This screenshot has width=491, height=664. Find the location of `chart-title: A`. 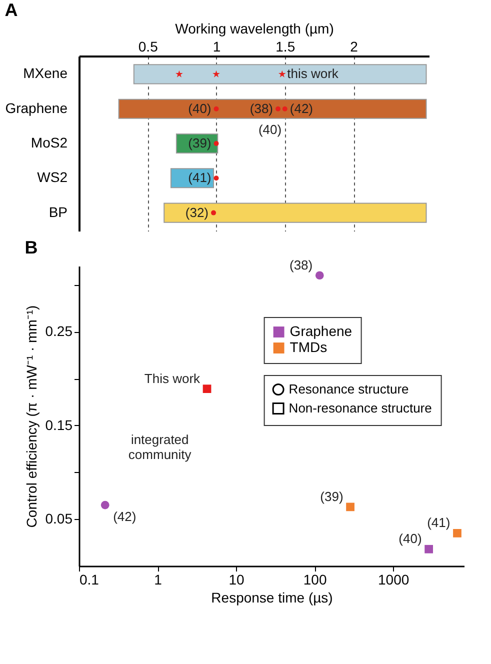

chart-title: A is located at coordinates (11, 10).